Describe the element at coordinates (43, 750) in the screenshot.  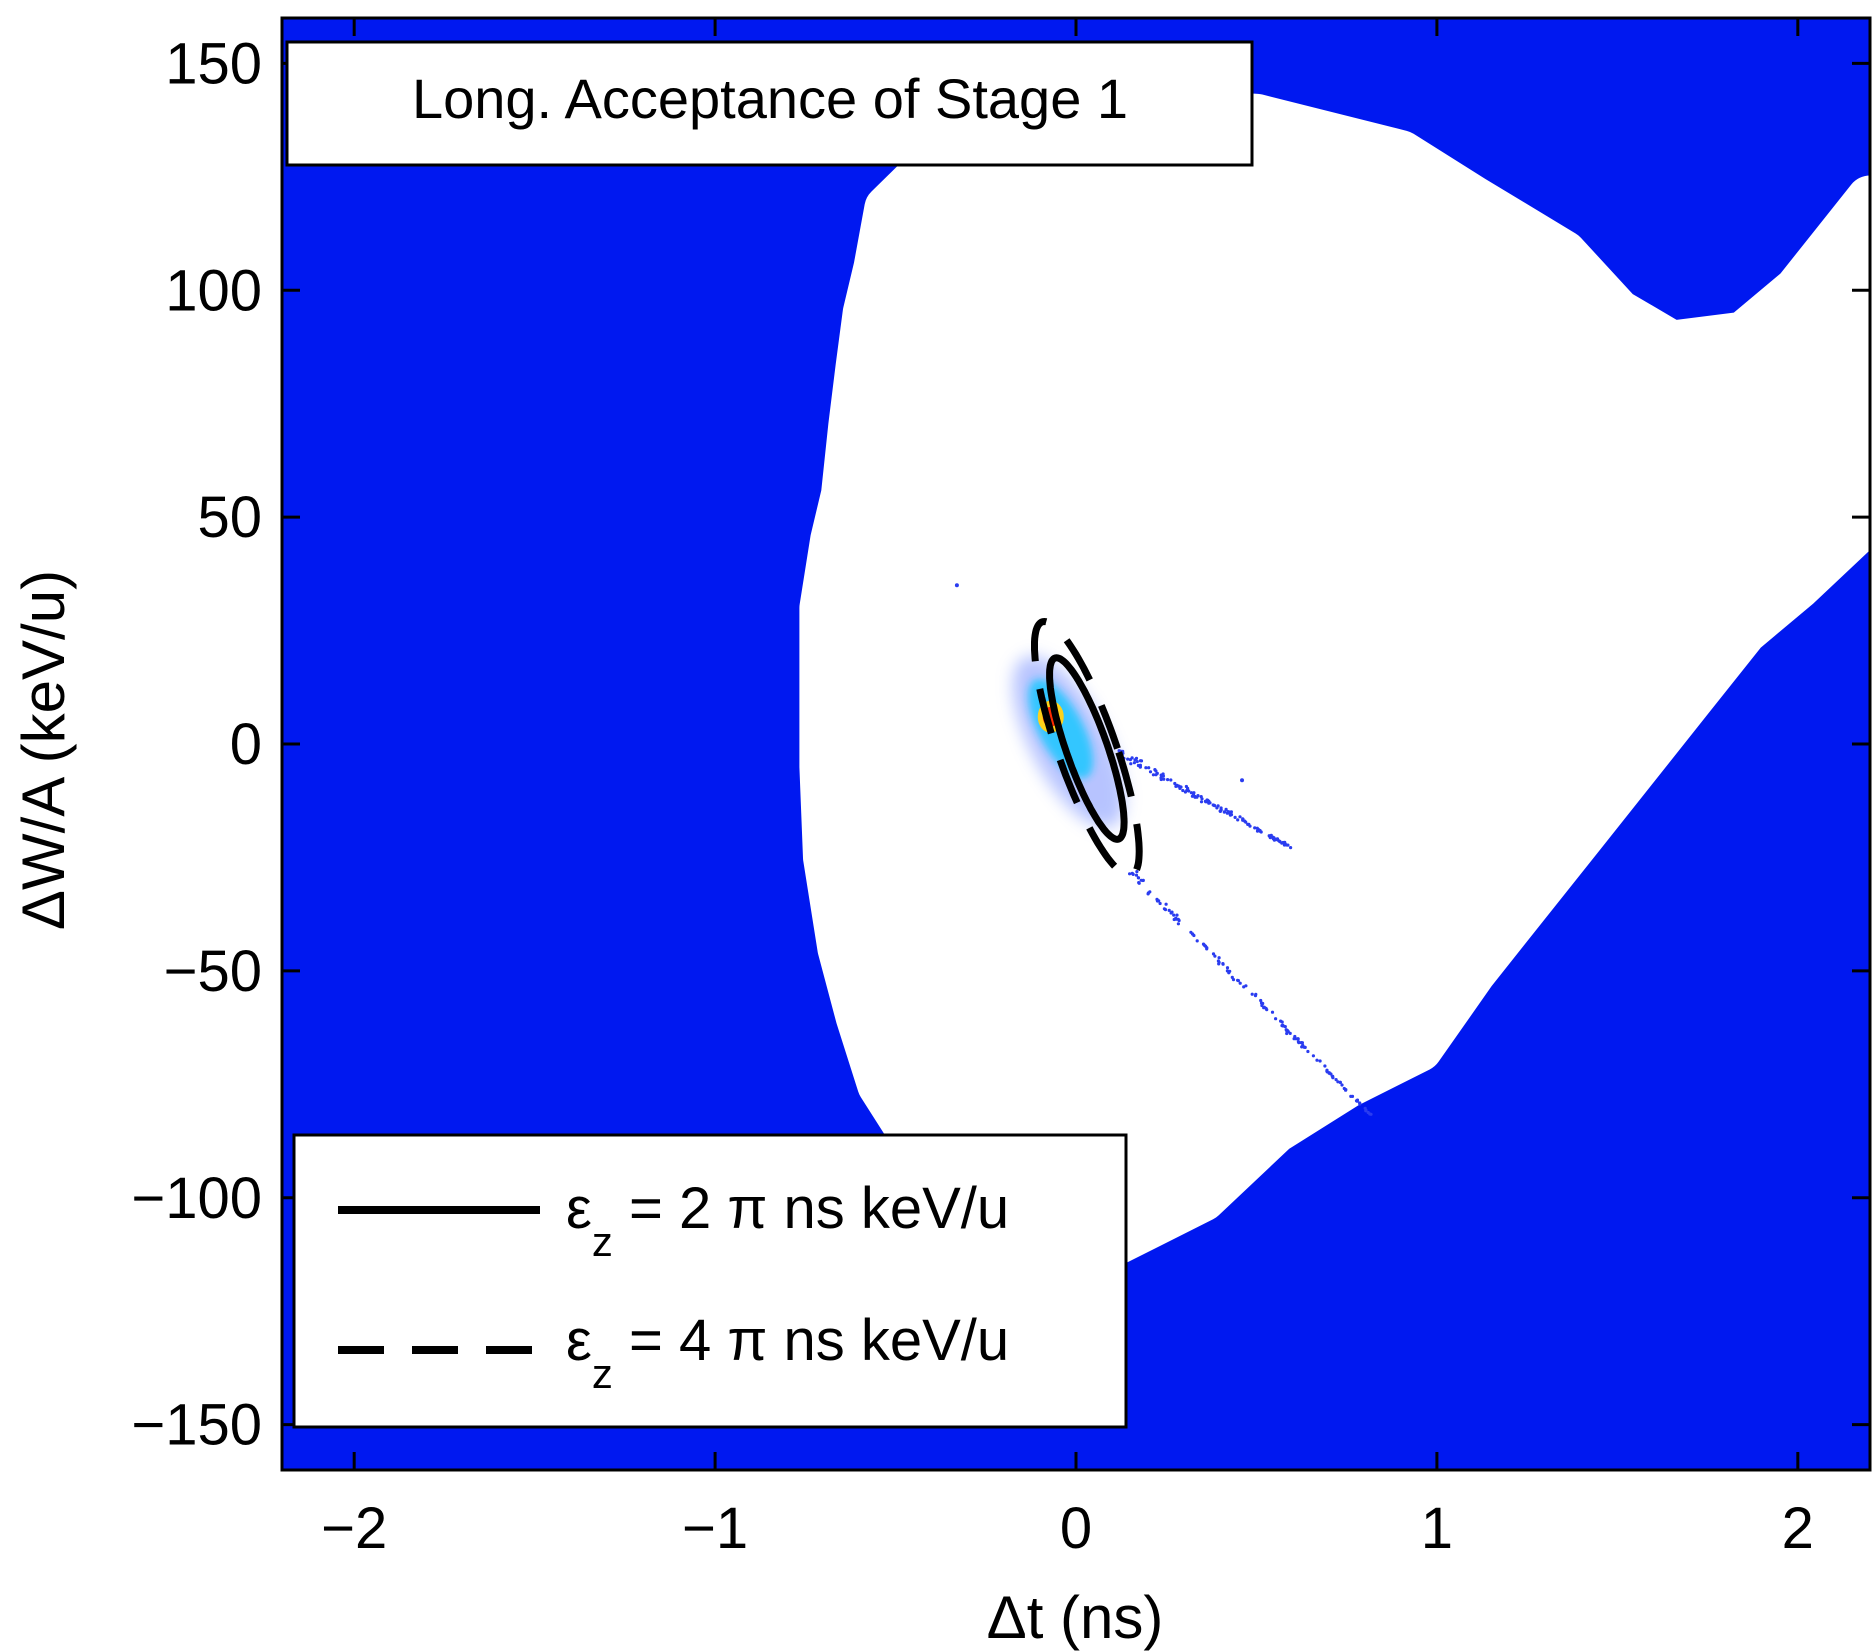
I see `y-axis-label: ΔW/A (keV/u)` at that location.